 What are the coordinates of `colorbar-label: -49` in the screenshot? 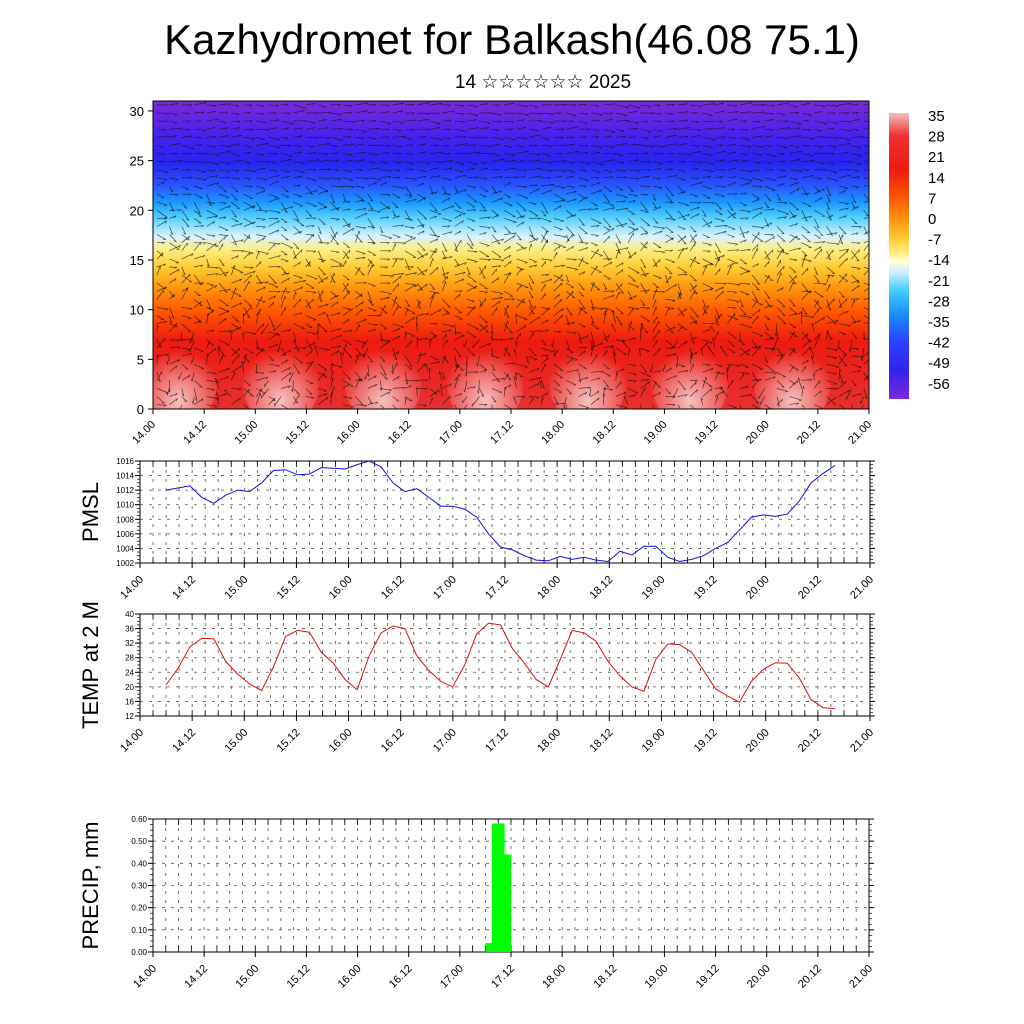 It's located at (939, 363).